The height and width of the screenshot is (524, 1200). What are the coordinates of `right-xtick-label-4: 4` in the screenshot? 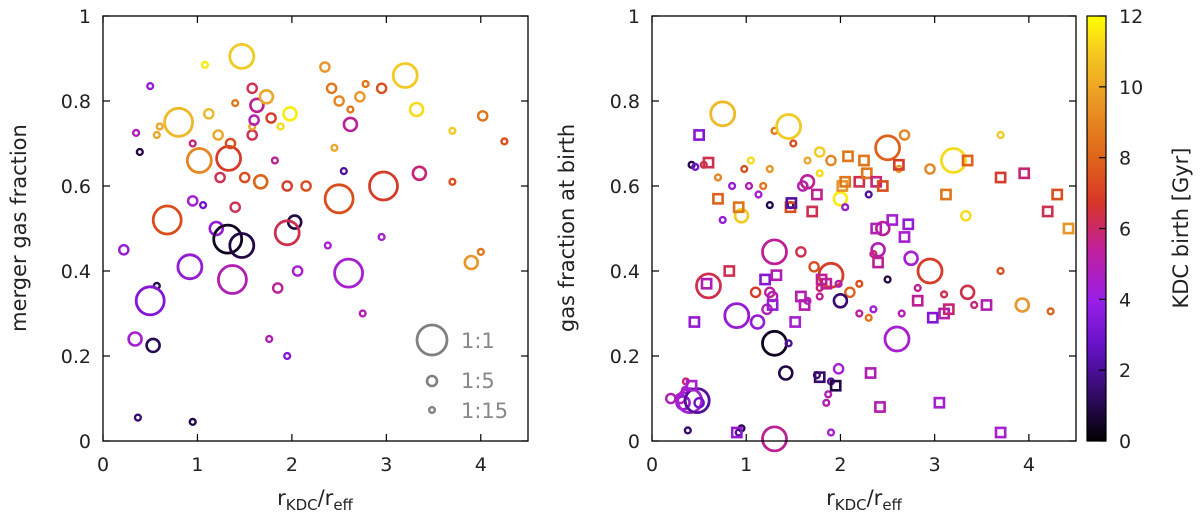 It's located at (1029, 465).